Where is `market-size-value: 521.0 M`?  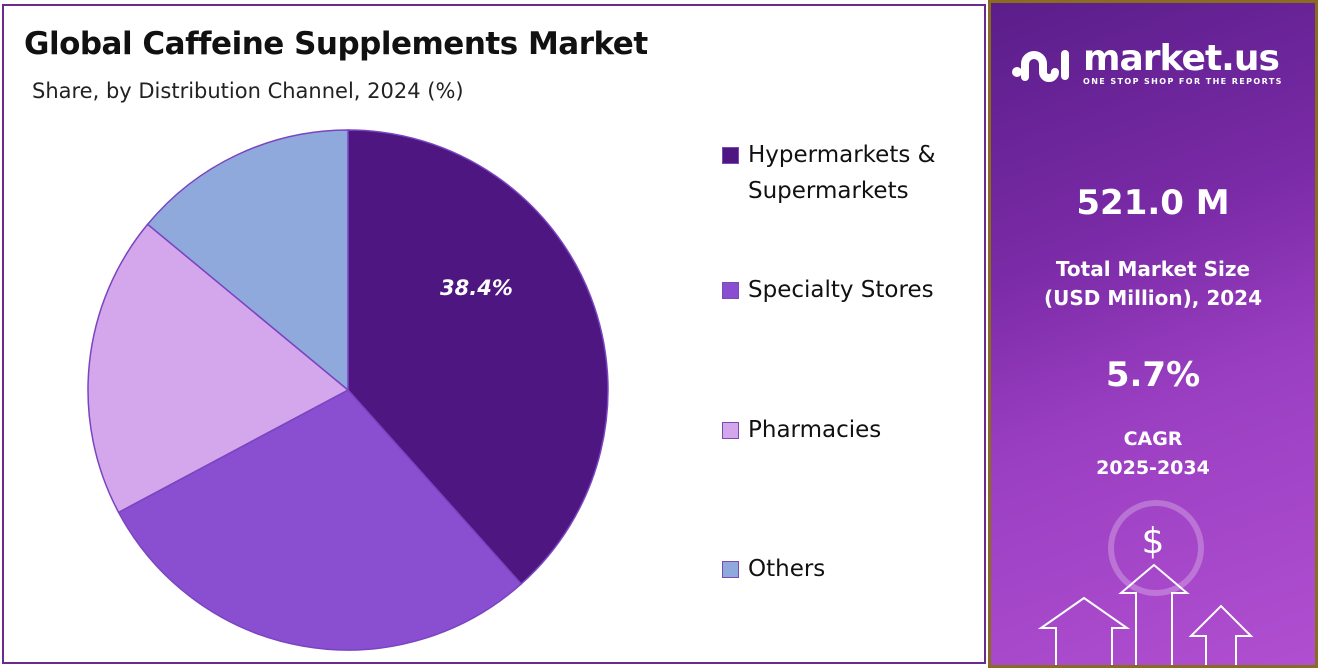
market-size-value: 521.0 M is located at coordinates (1153, 203).